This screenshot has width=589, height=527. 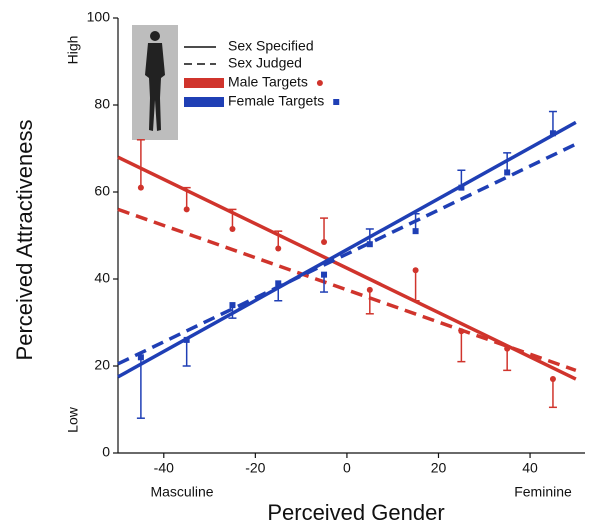 What do you see at coordinates (155, 82) in the screenshot?
I see `figure-icon` at bounding box center [155, 82].